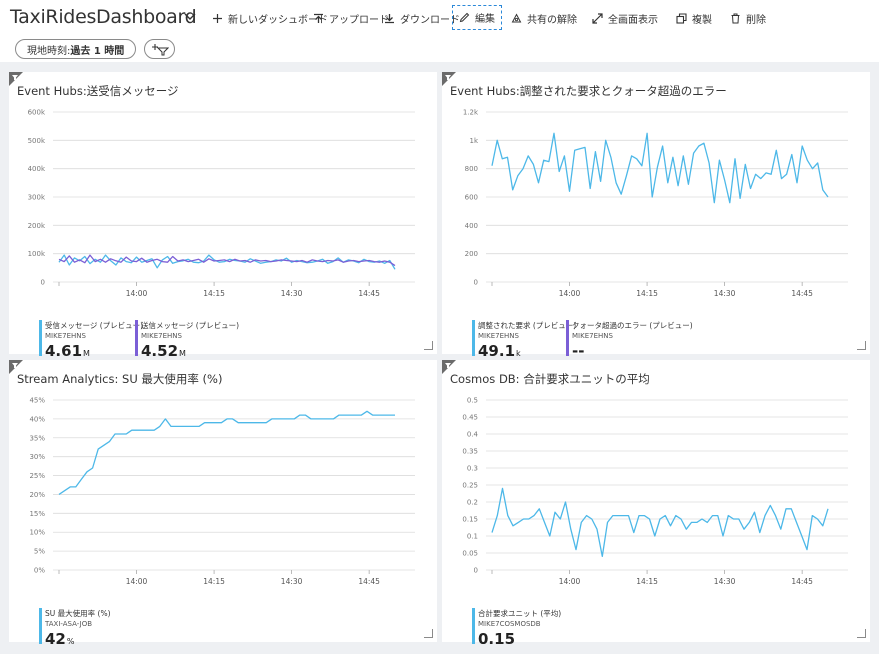  Describe the element at coordinates (632, 325) in the screenshot. I see `legend-name: クォータ超過のエラー (プレビュー)` at that location.